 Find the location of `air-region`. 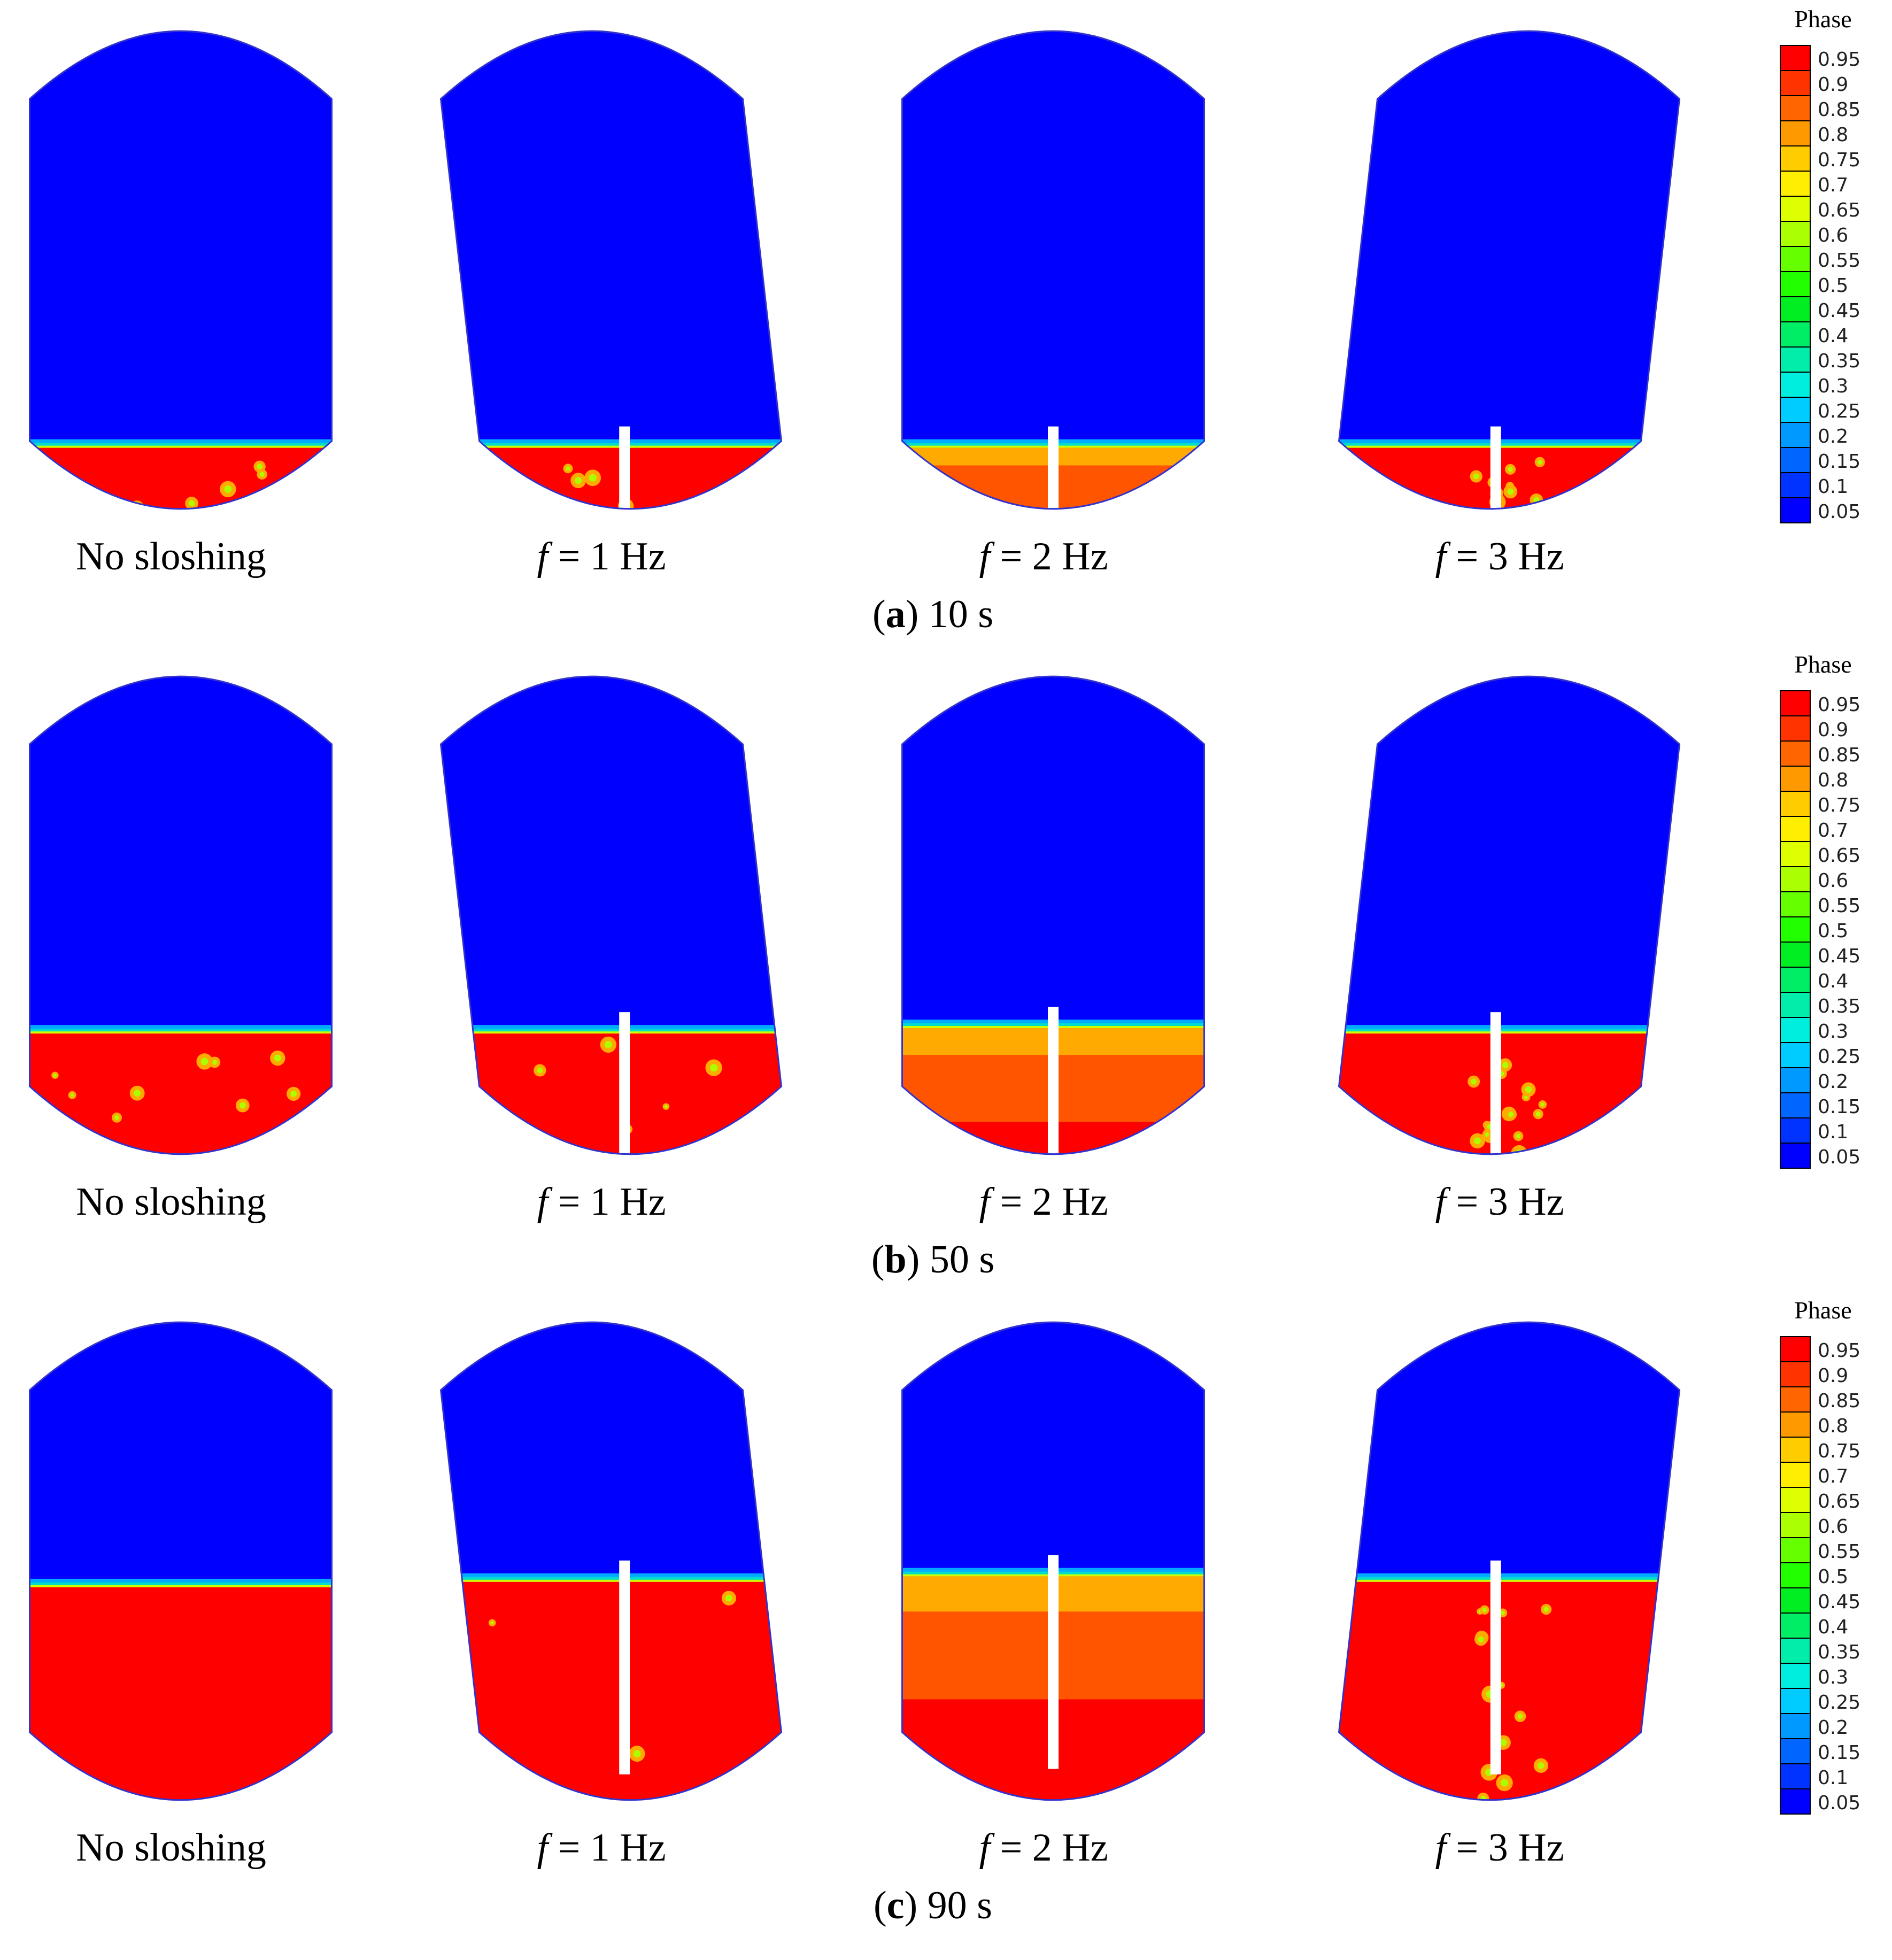

air-region is located at coordinates (612, 915).